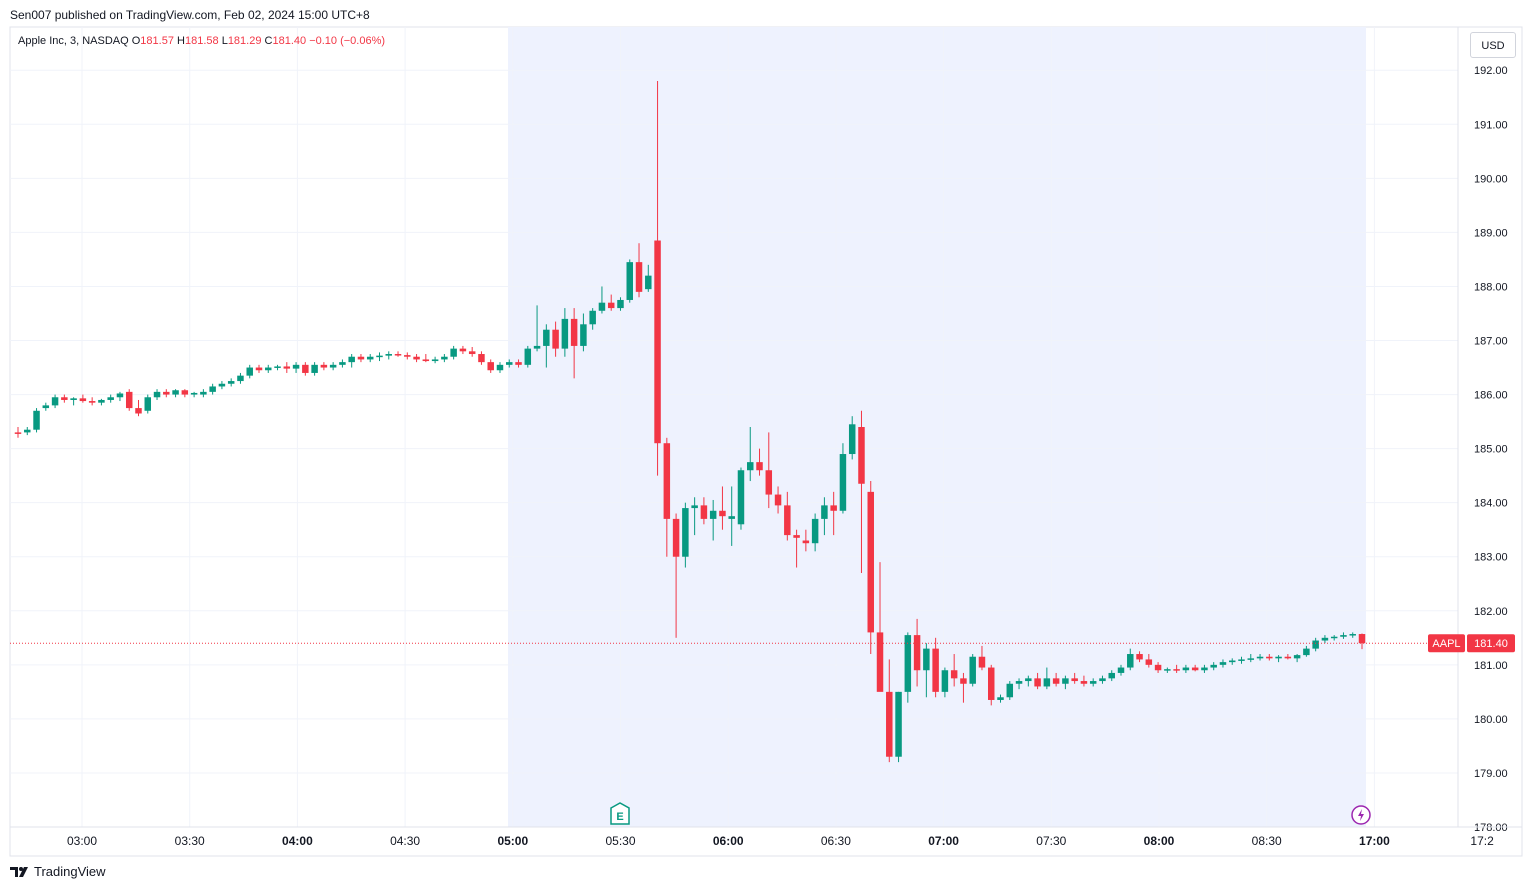 The image size is (1531, 891). Describe the element at coordinates (620, 841) in the screenshot. I see `x-tick-label: 05:30` at that location.